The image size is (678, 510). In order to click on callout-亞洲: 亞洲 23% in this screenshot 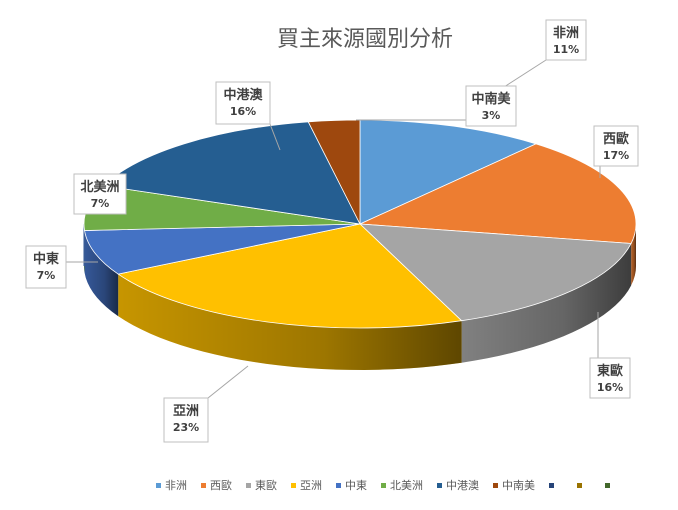, I will do `click(206, 404)`.